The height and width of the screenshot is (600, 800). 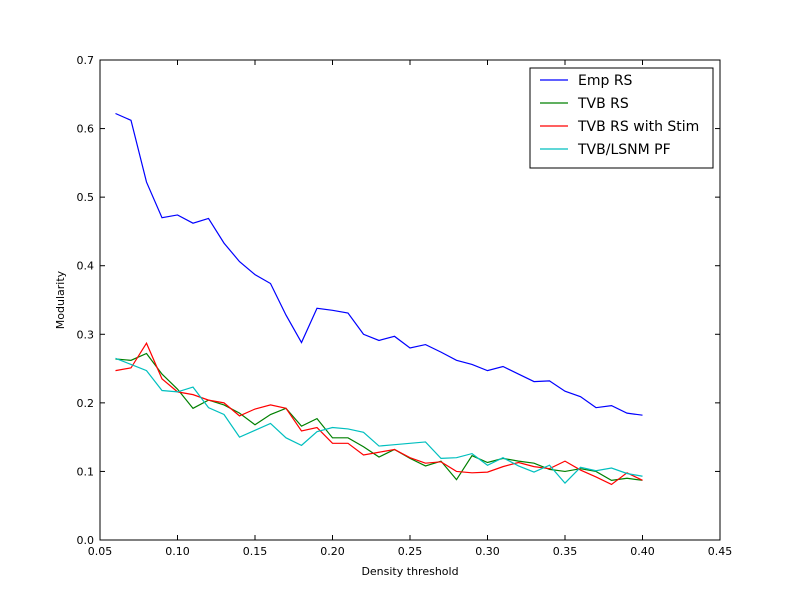 What do you see at coordinates (642, 551) in the screenshot?
I see `x-tick-label: 0.40` at bounding box center [642, 551].